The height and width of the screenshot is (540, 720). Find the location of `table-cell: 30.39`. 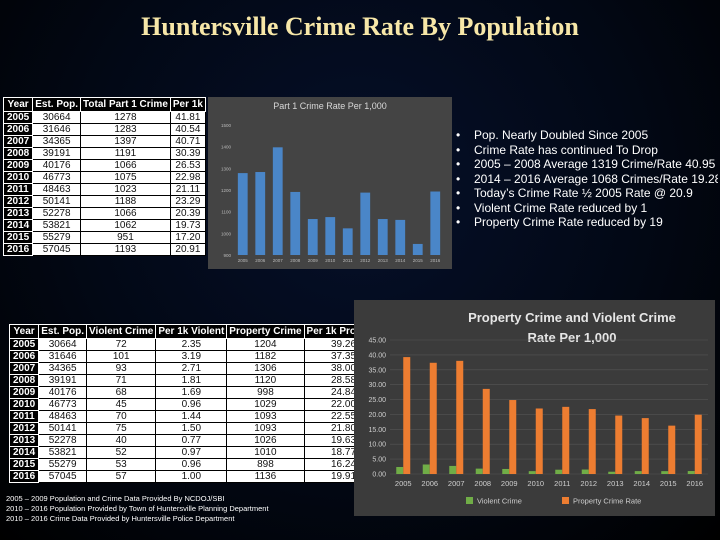

table-cell: 30.39 is located at coordinates (187, 153).